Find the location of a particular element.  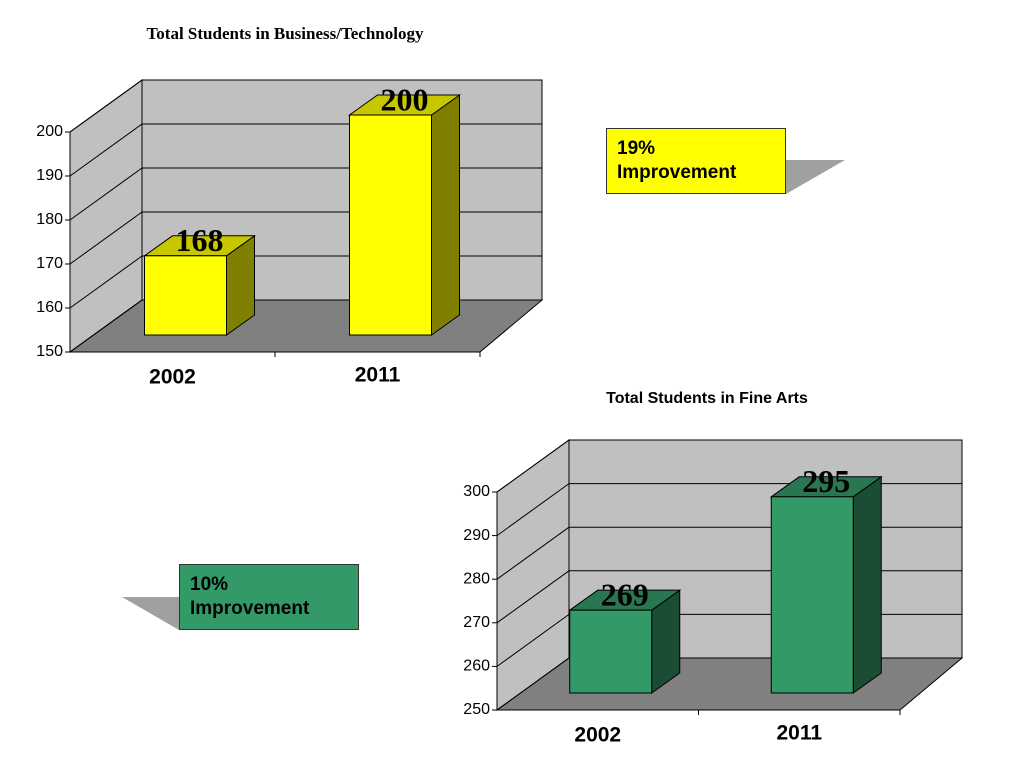

y-tick-label: 260 is located at coordinates (476, 666).